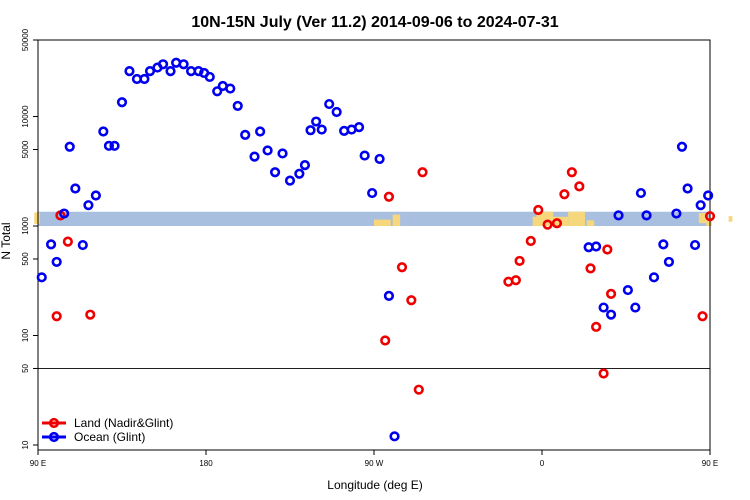 The width and height of the screenshot is (750, 500). Describe the element at coordinates (374, 485) in the screenshot. I see `x-axis-label: Longitude (deg E)` at that location.